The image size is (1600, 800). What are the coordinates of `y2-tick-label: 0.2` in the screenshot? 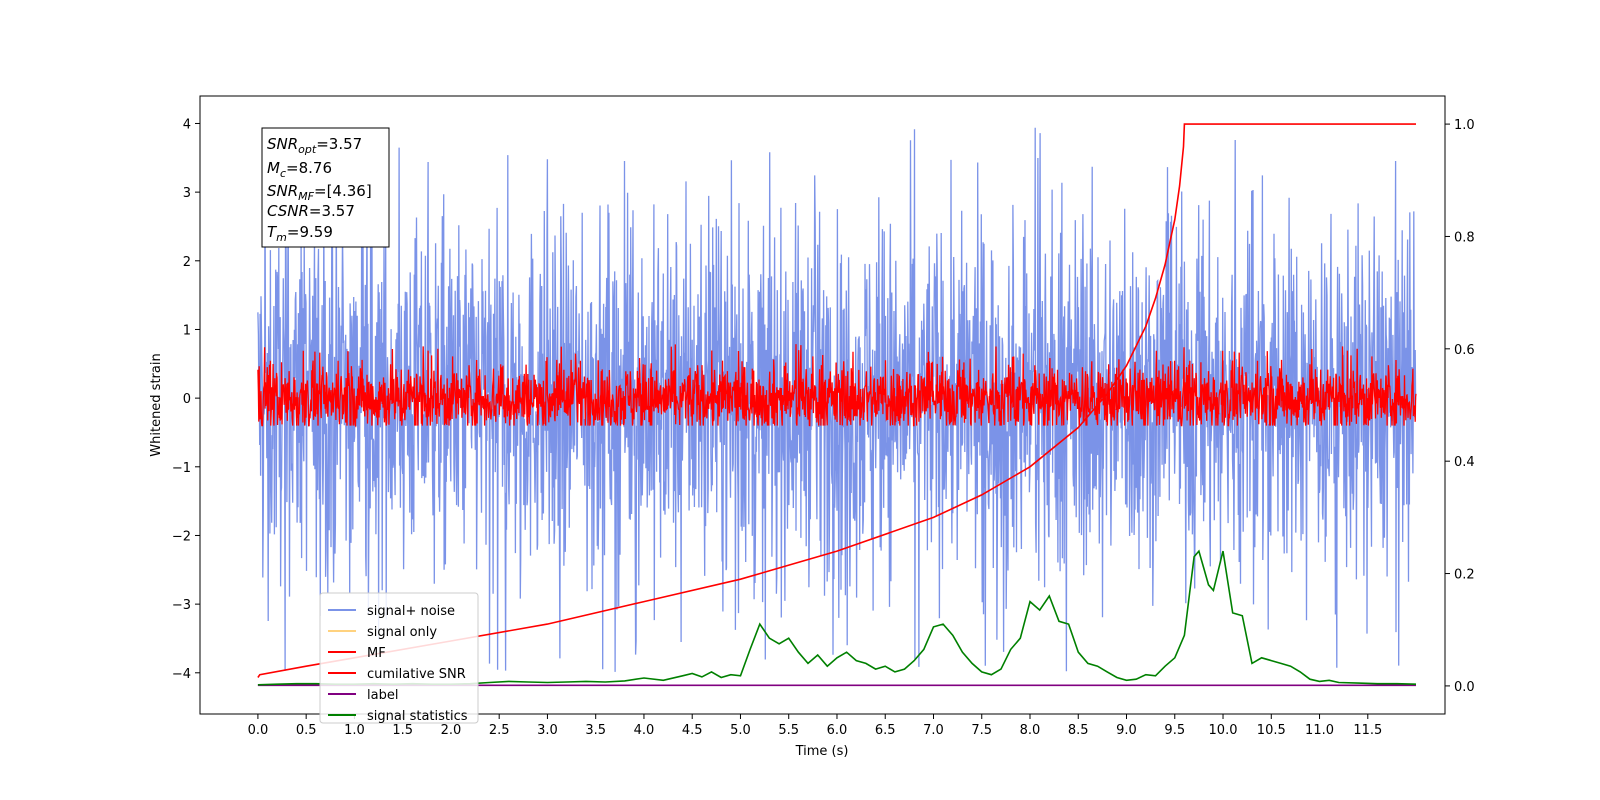 It's located at (1464, 575).